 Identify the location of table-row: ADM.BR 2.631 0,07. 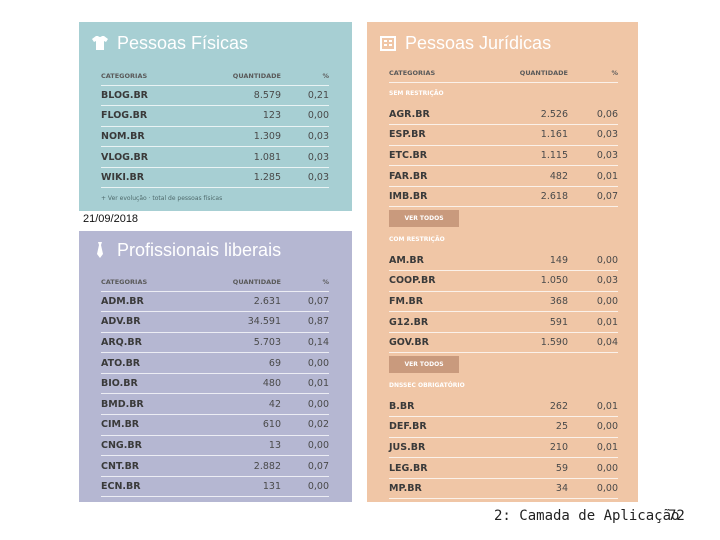
(215, 302).